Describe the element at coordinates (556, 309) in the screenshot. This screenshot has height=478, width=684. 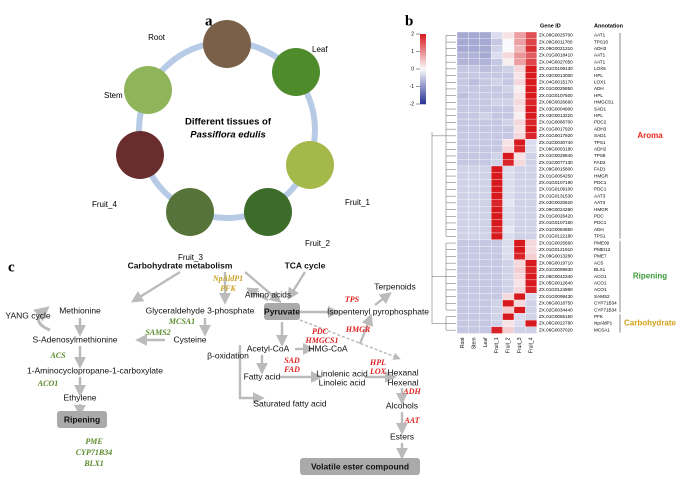
I see `gene-id: ZX.02G0034440` at that location.